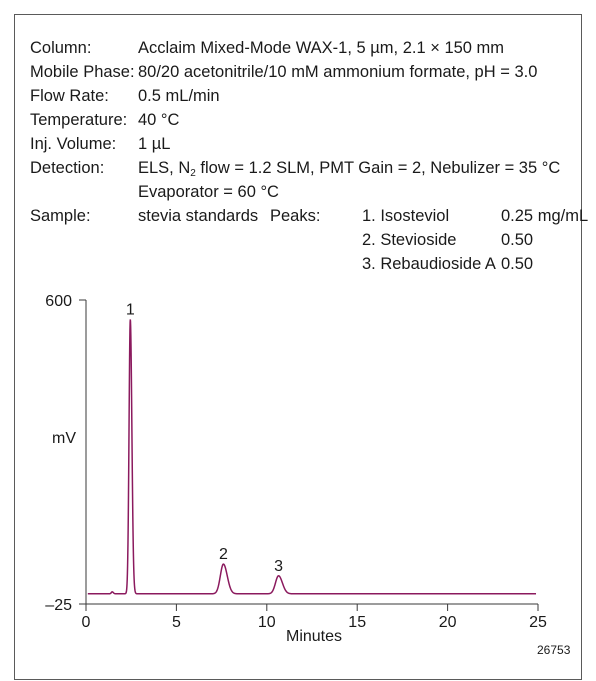 Image resolution: width=596 pixels, height=681 pixels. Describe the element at coordinates (545, 216) in the screenshot. I see `peak-amount: 0.25 mg/mL` at that location.